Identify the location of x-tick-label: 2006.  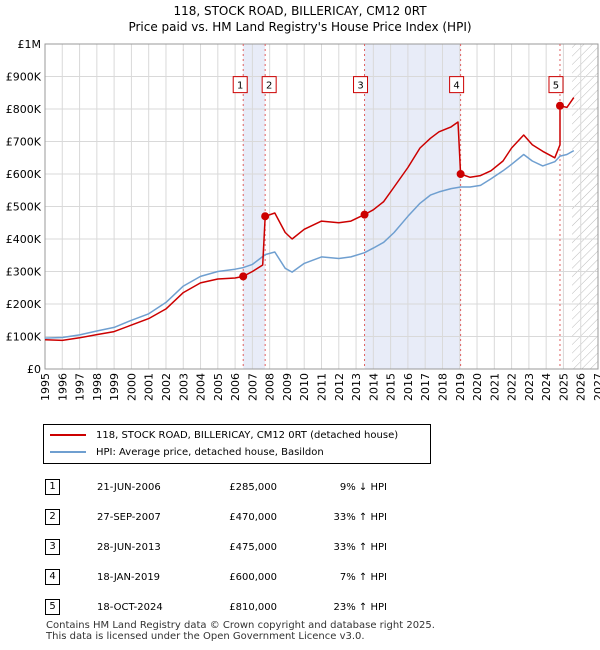
(235, 387).